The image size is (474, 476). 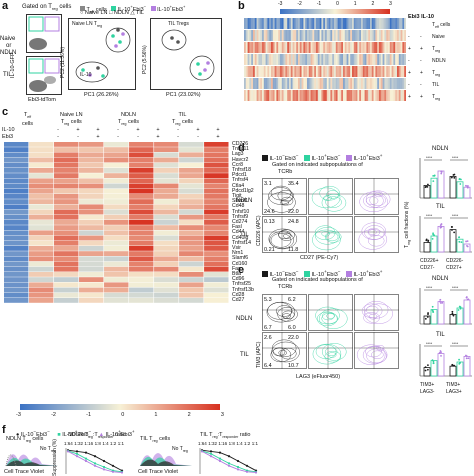 What do you see at coordinates (335, 11) in the screenshot?
I see `heatmap-scale-b` at bounding box center [335, 11].